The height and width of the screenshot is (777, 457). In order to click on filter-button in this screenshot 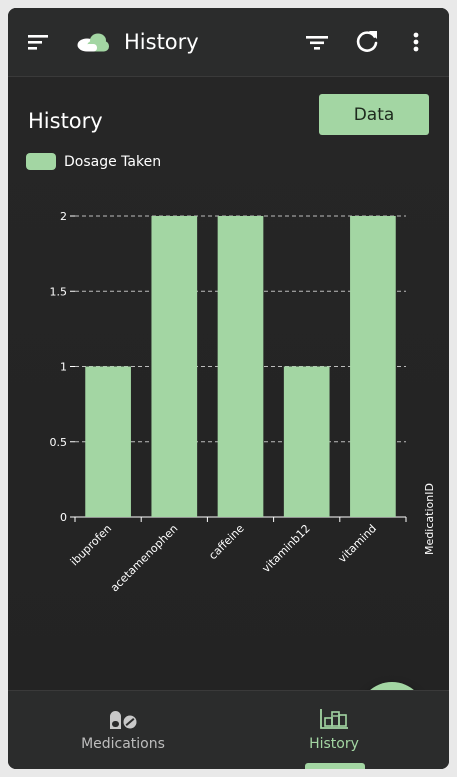, I will do `click(317, 42)`.